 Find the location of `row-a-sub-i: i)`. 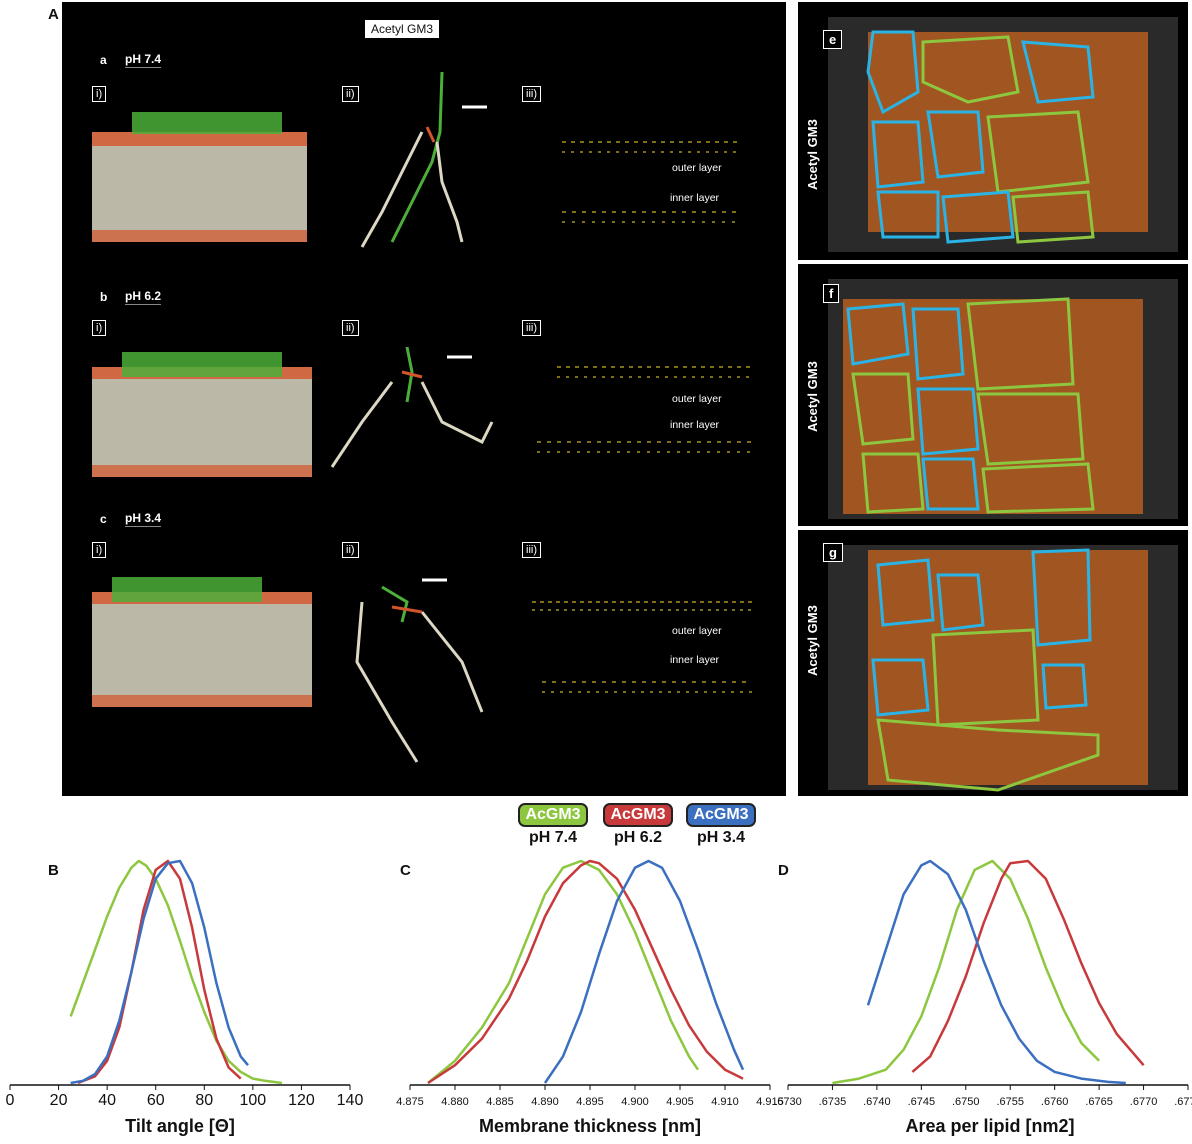

row-a-sub-i: i) is located at coordinates (99, 94).